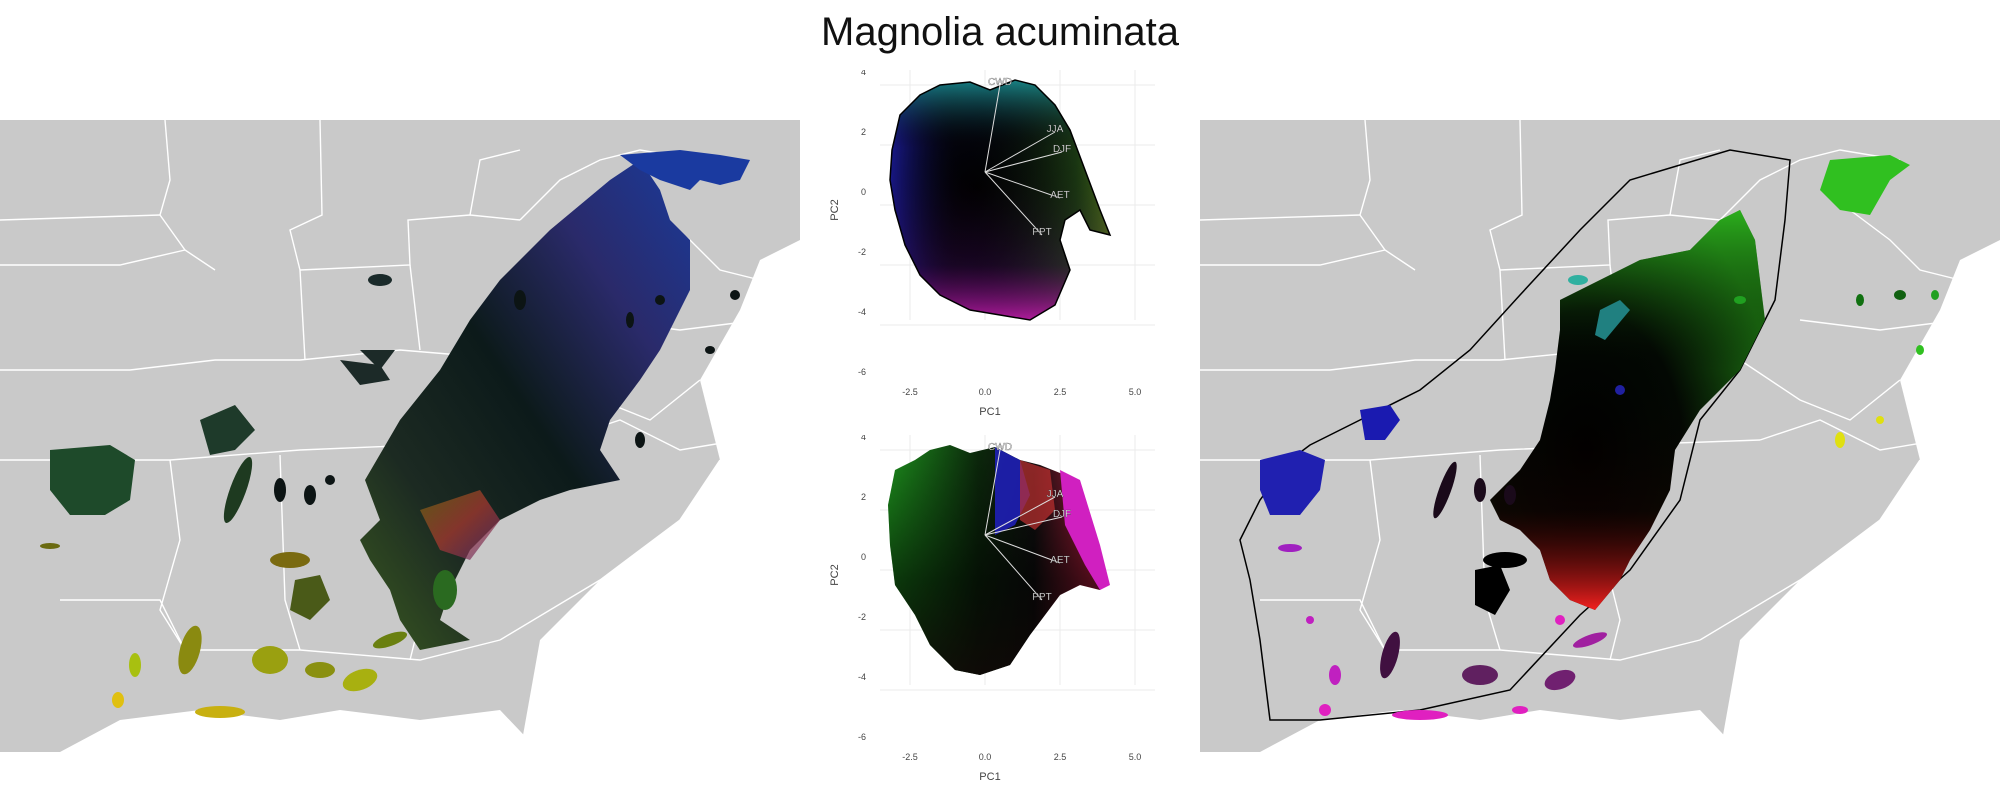 The height and width of the screenshot is (800, 2000). Describe the element at coordinates (1000, 32) in the screenshot. I see `figure-title: Magnolia acuminata` at that location.